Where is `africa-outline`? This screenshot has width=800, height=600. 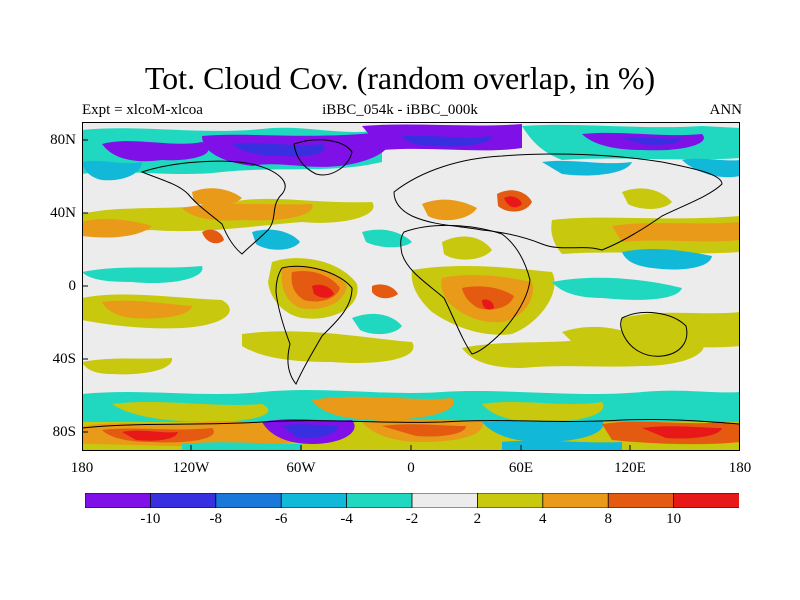 africa-outline is located at coordinates (465, 289).